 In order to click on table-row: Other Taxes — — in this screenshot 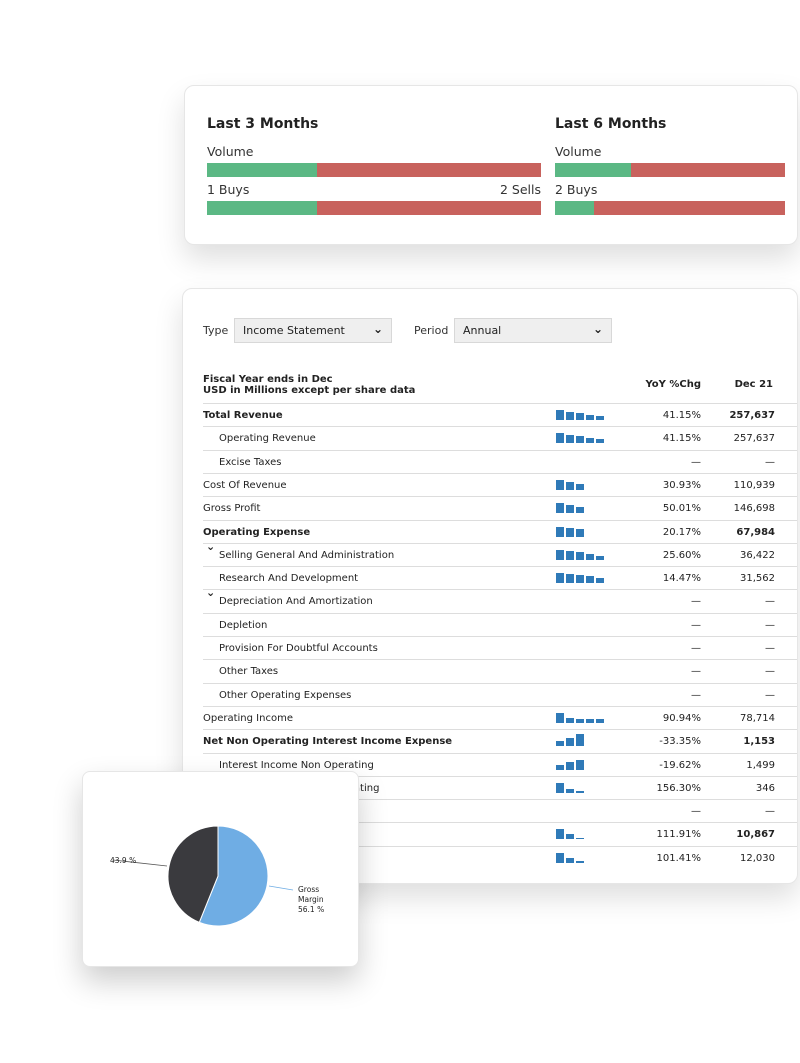, I will do `click(500, 670)`.